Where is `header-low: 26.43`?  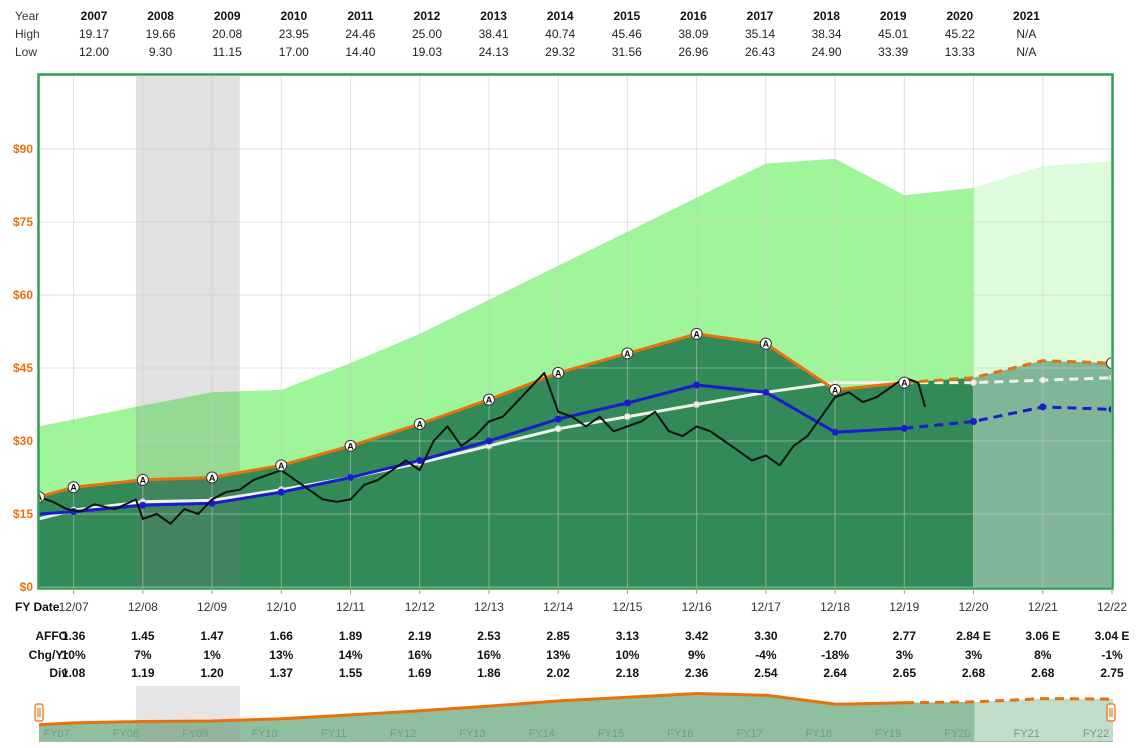
header-low: 26.43 is located at coordinates (760, 52).